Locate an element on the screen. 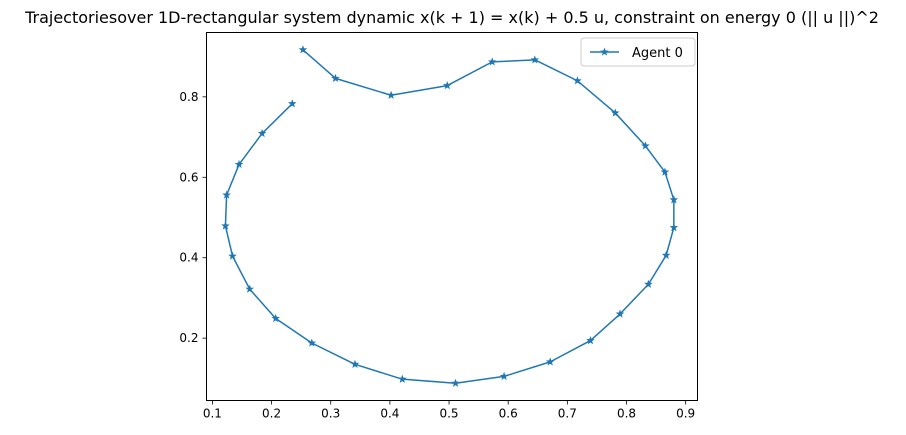  x-tick-label: 0.8 is located at coordinates (626, 414).